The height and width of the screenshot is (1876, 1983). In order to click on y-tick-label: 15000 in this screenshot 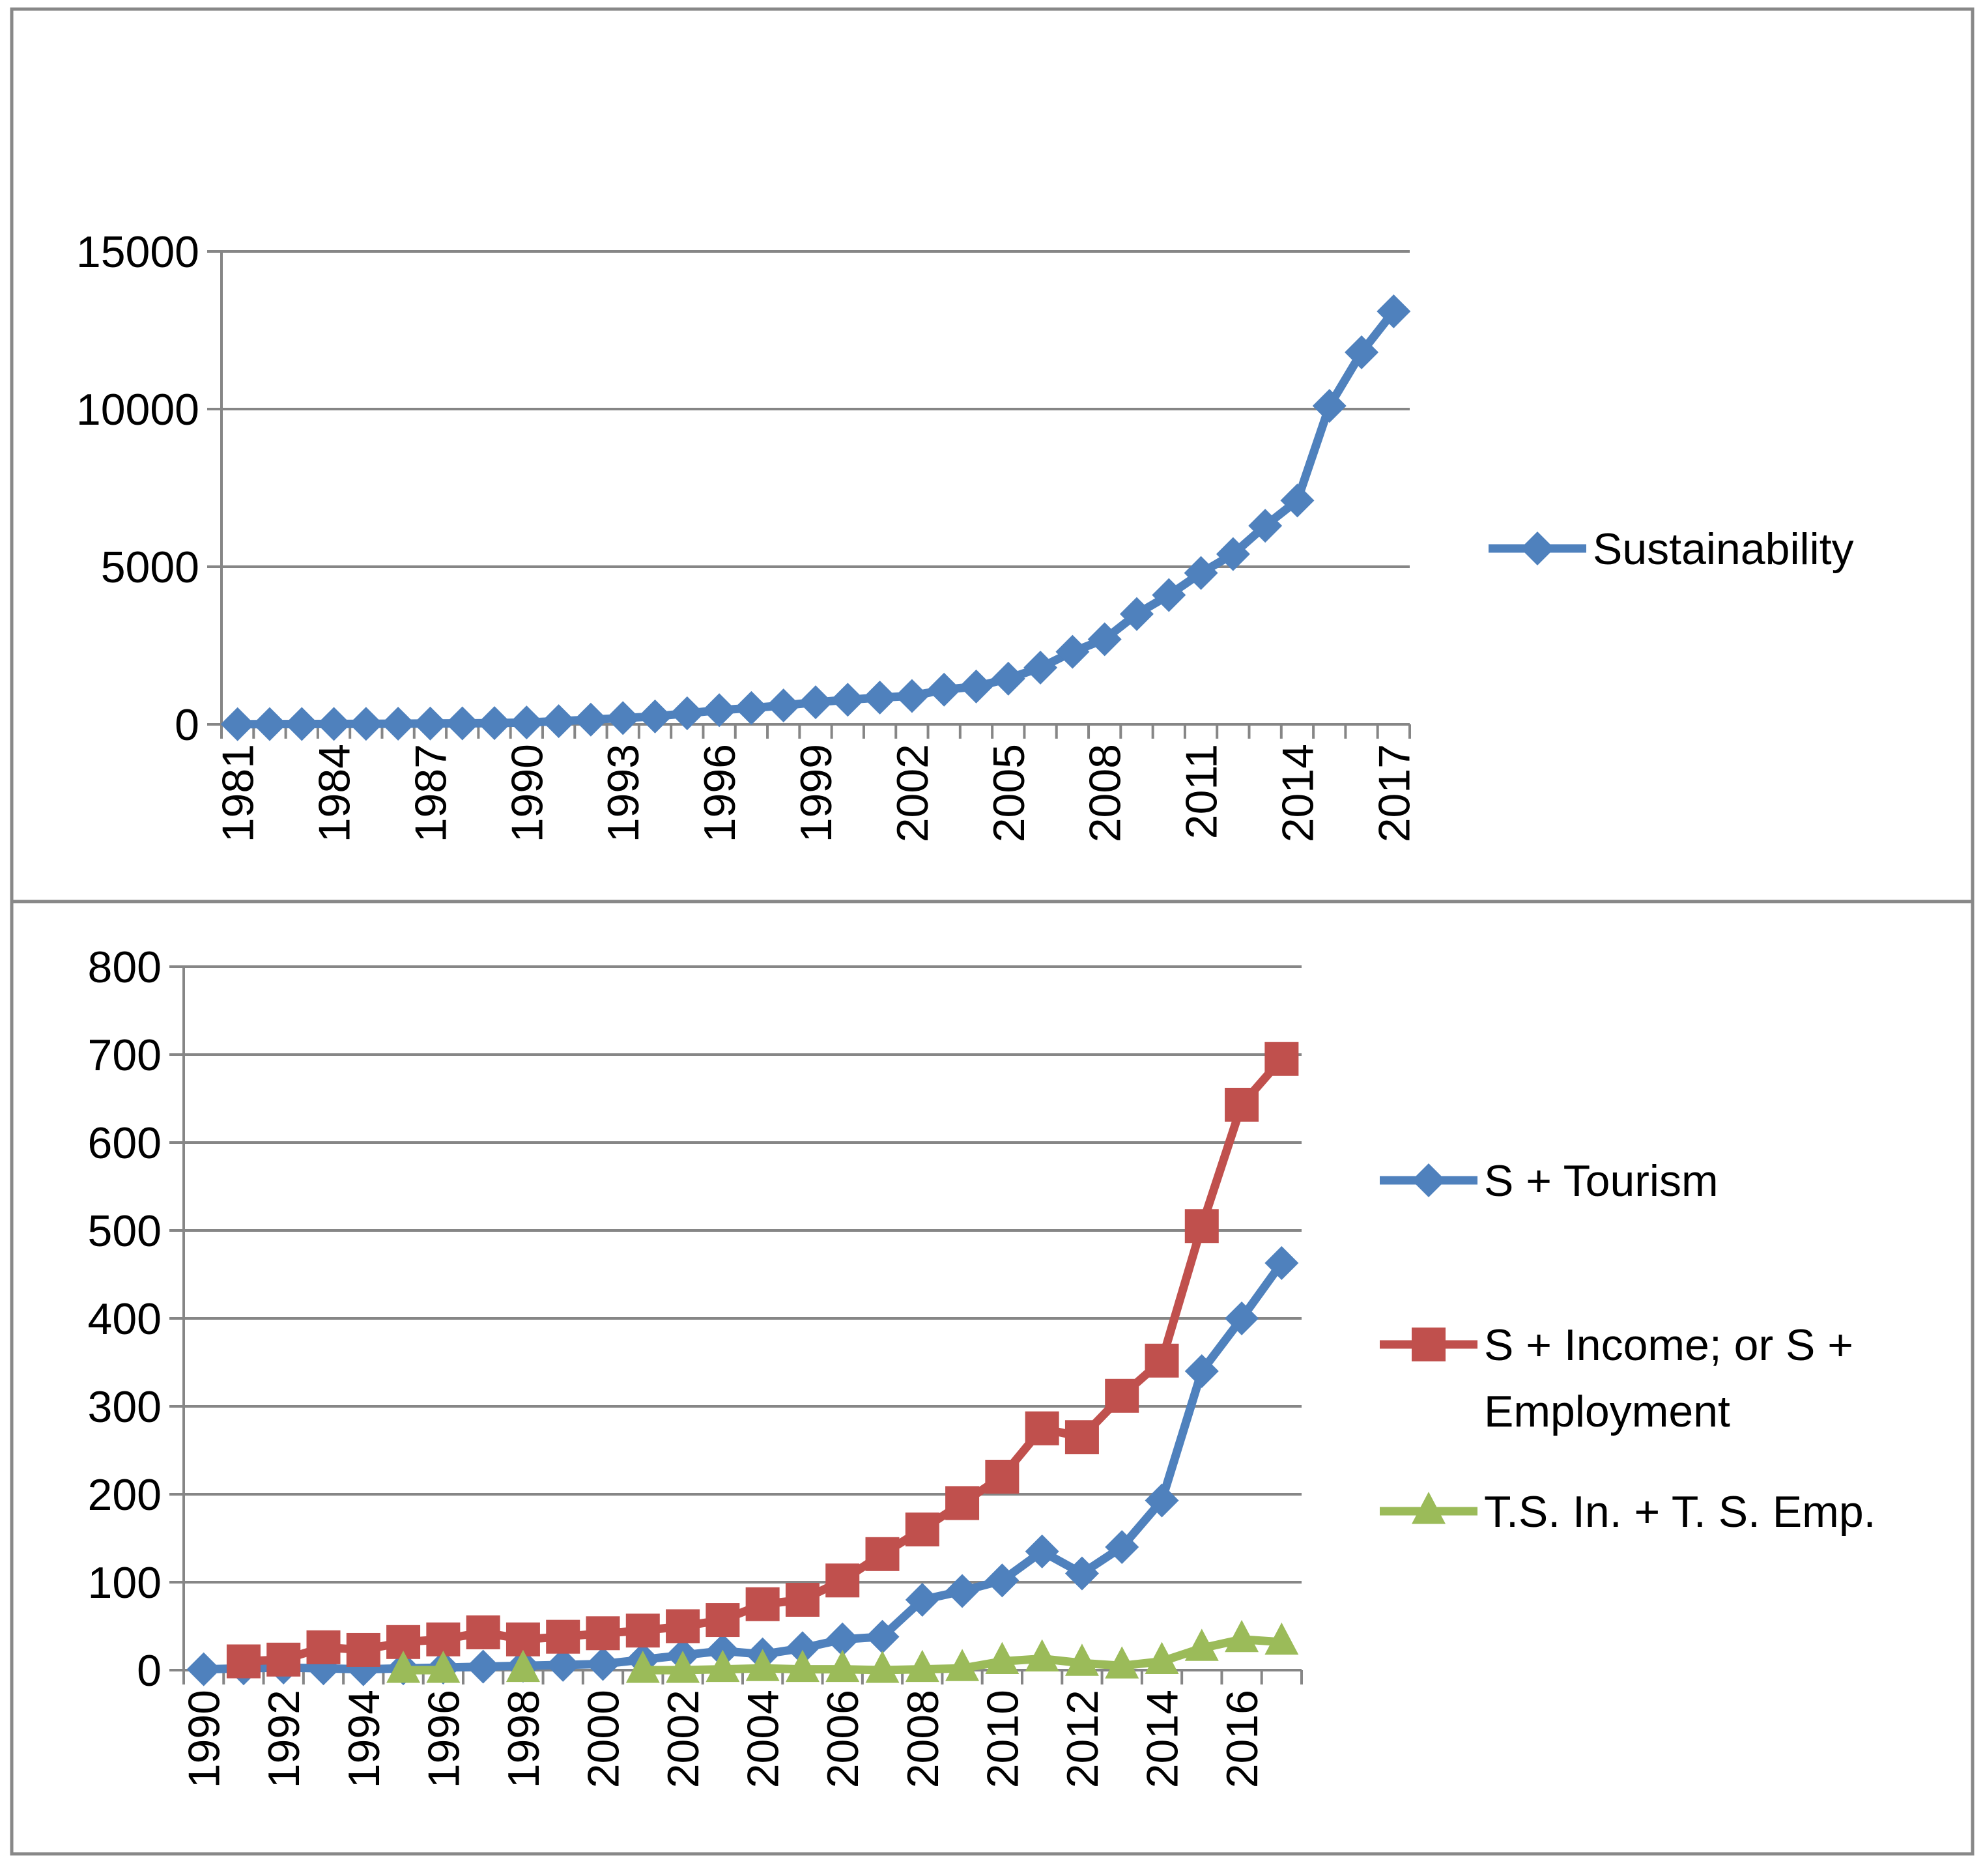, I will do `click(137, 252)`.